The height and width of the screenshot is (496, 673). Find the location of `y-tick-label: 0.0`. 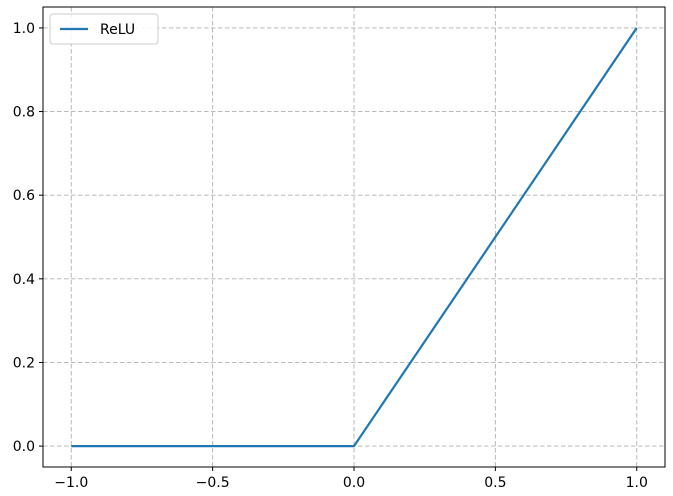

y-tick-label: 0.0 is located at coordinates (24, 447).